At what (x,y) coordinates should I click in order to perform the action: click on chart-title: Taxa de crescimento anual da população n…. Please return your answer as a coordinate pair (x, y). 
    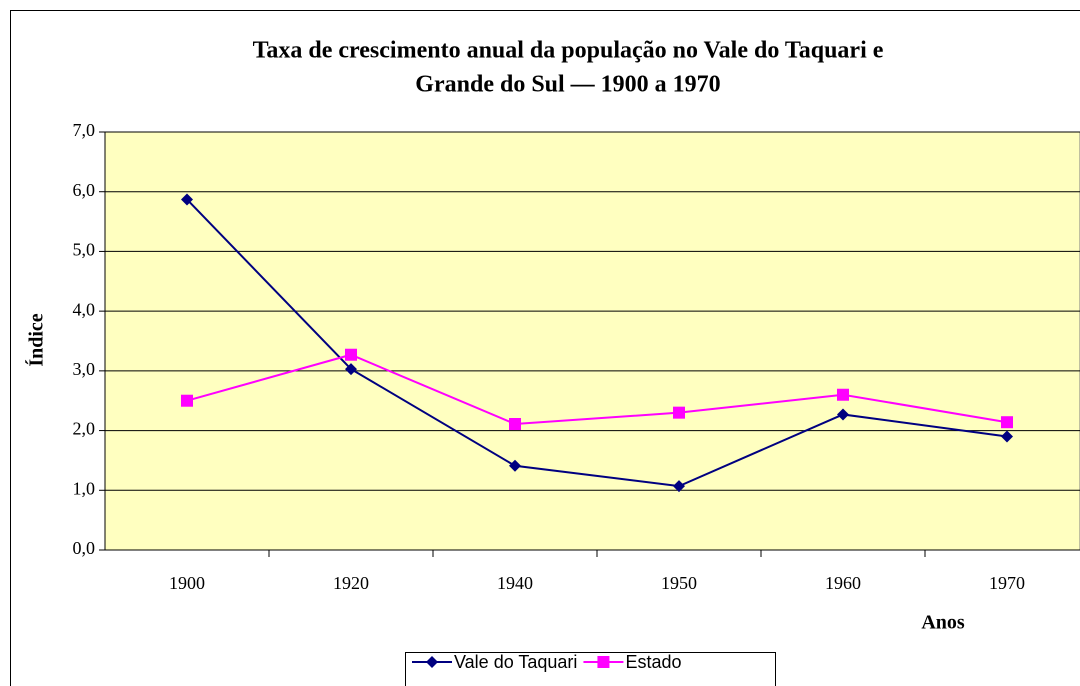
    Looking at the image, I should click on (568, 51).